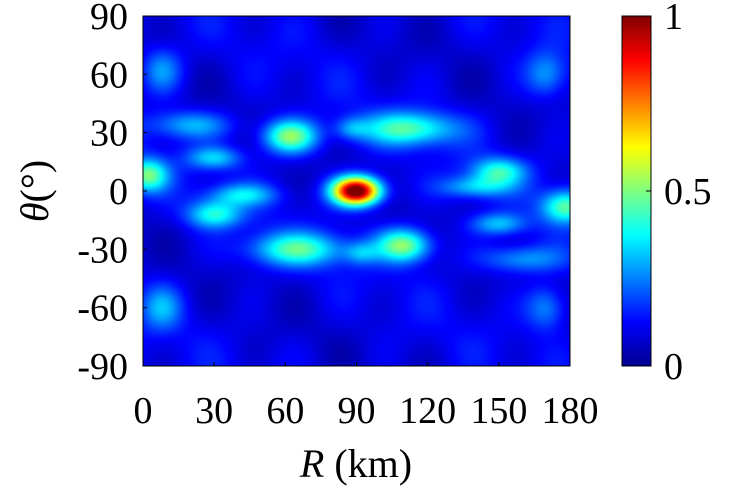 Image resolution: width=729 pixels, height=491 pixels. Describe the element at coordinates (688, 192) in the screenshot. I see `colorbar-tick-label: 0.5` at that location.